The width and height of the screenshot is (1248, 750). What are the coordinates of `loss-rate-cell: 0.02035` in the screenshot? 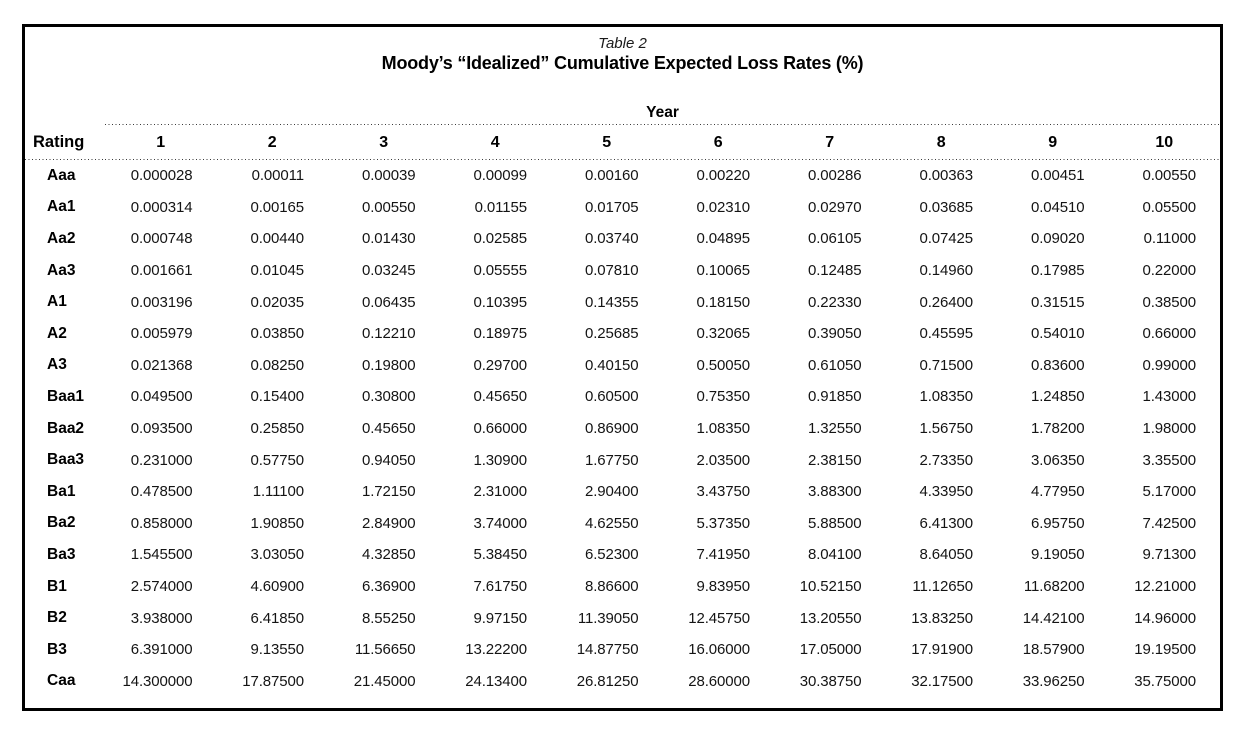 It's located at (277, 302).